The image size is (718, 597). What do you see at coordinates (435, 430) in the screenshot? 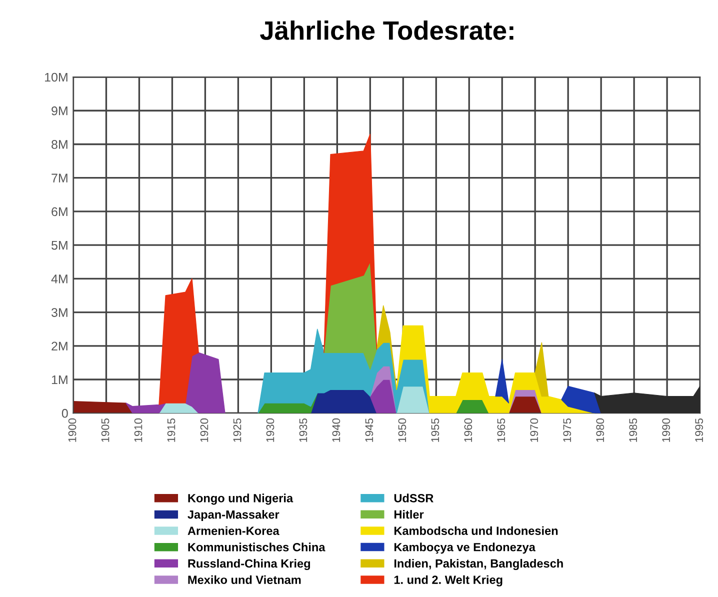
I see `x-tick-label: 1955` at bounding box center [435, 430].